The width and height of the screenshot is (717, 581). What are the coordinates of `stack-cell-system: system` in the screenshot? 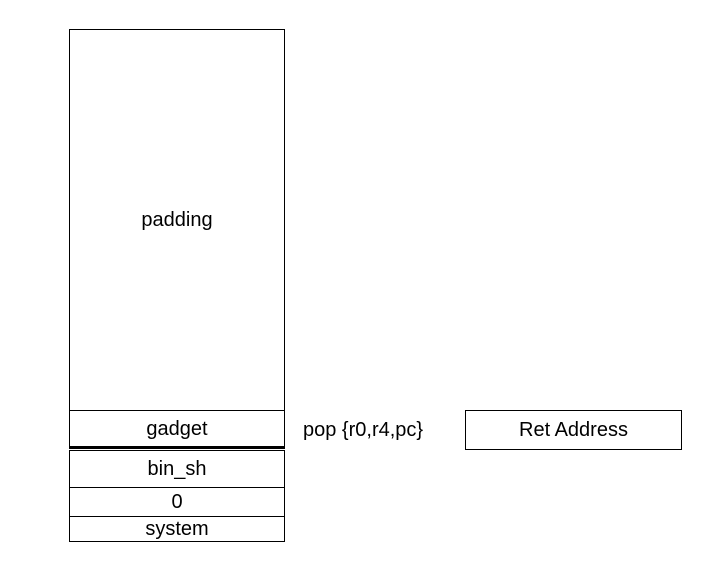 It's located at (177, 529).